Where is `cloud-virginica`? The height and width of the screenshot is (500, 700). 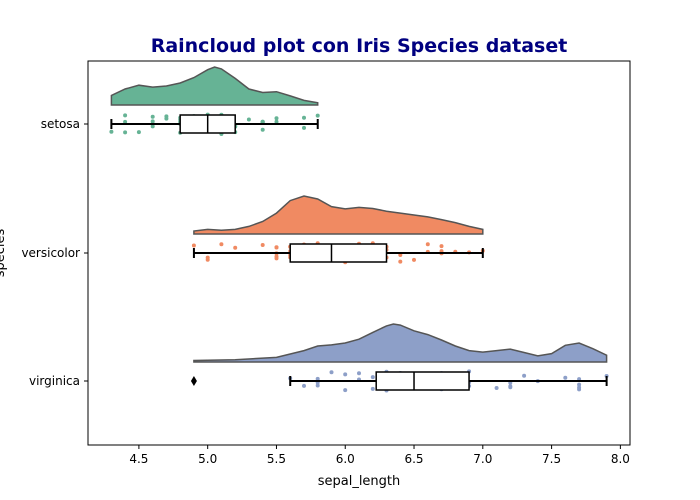 cloud-virginica is located at coordinates (400, 343).